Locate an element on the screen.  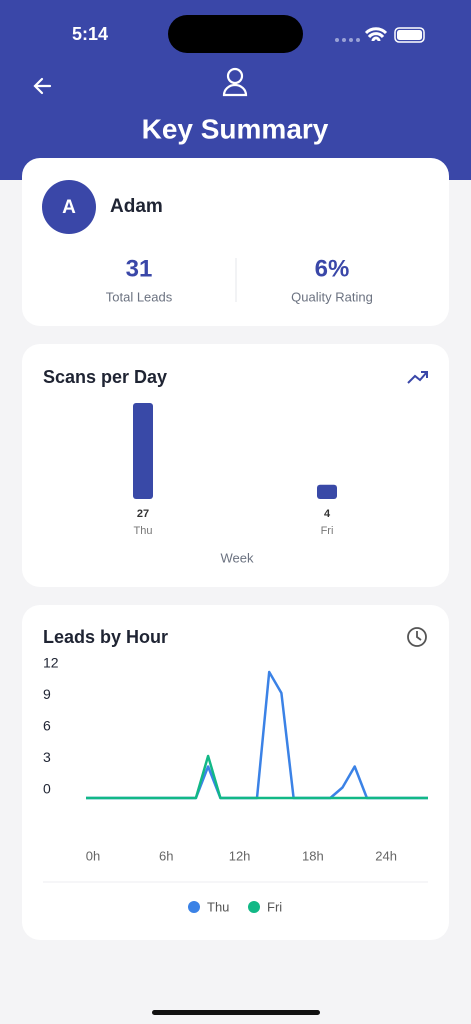
wifi-icon is located at coordinates (376, 34).